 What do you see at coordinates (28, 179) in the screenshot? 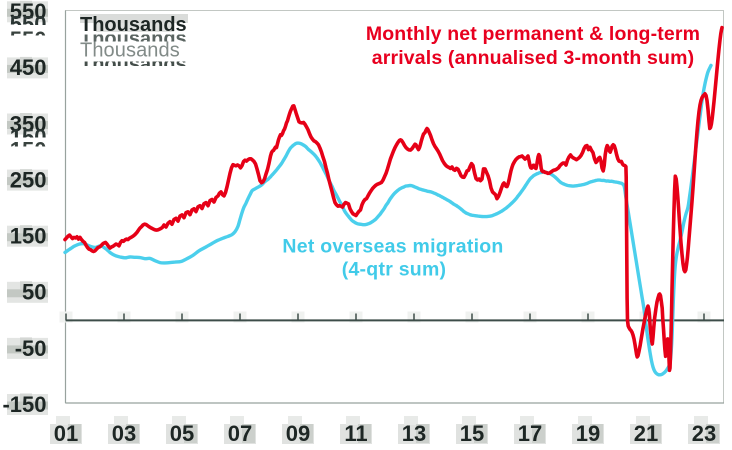
I see `svg-text: 250` at bounding box center [28, 179].